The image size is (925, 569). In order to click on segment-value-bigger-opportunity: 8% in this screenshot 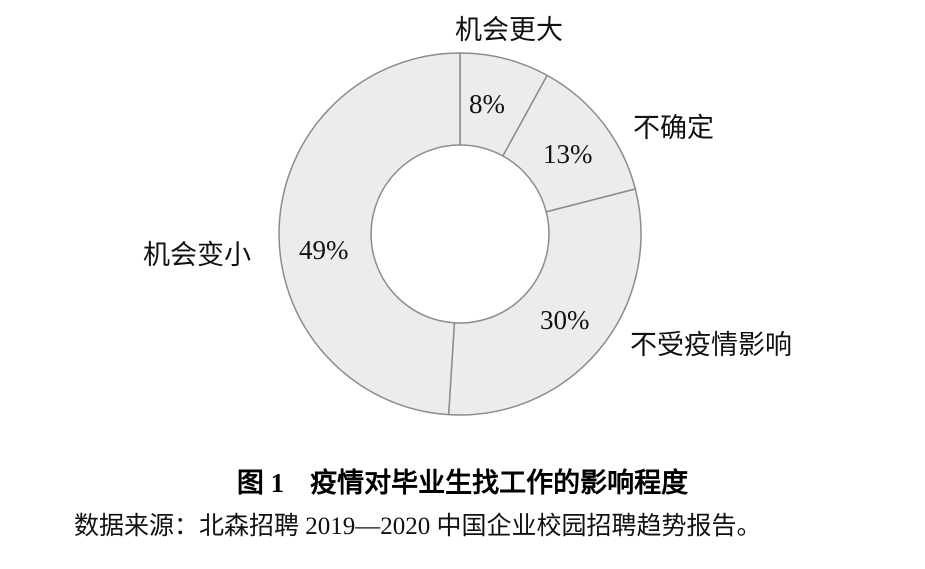, I will do `click(487, 104)`.